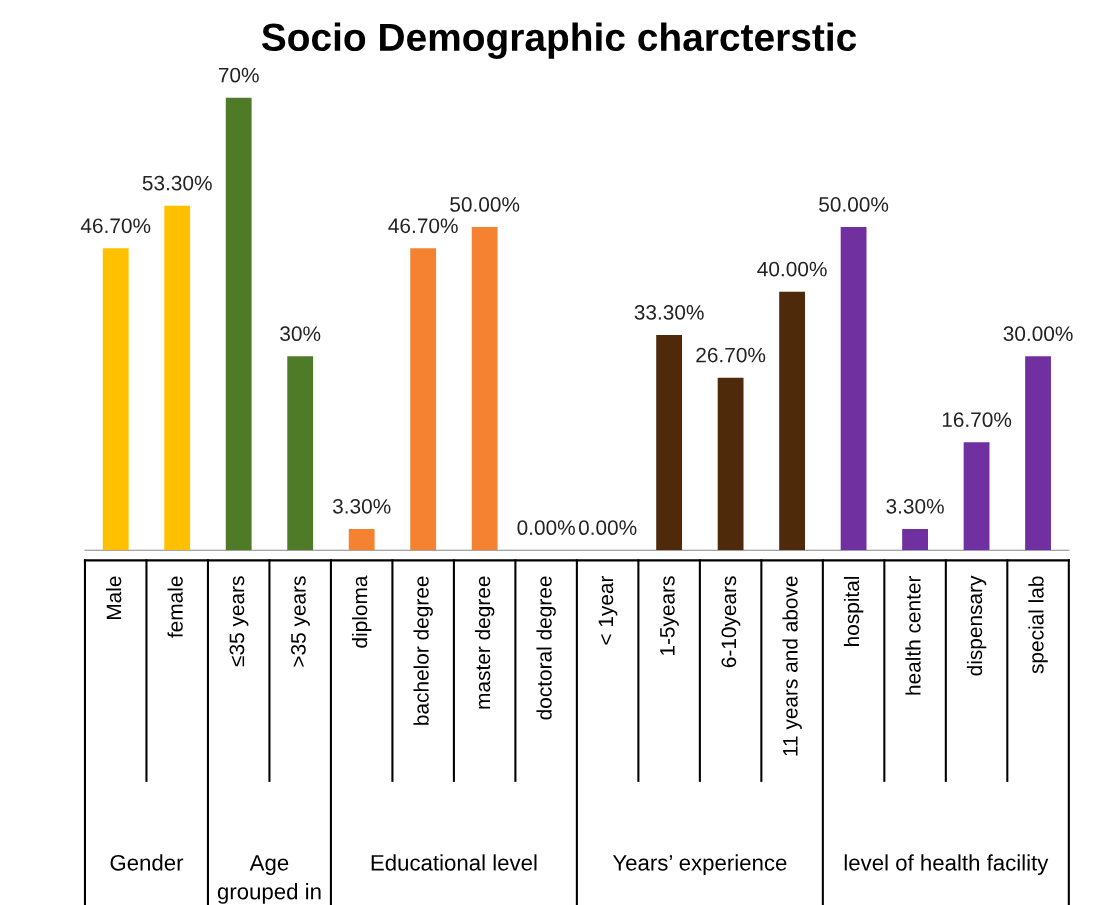 The width and height of the screenshot is (1118, 905). What do you see at coordinates (1038, 334) in the screenshot?
I see `data-label: 30.00%` at bounding box center [1038, 334].